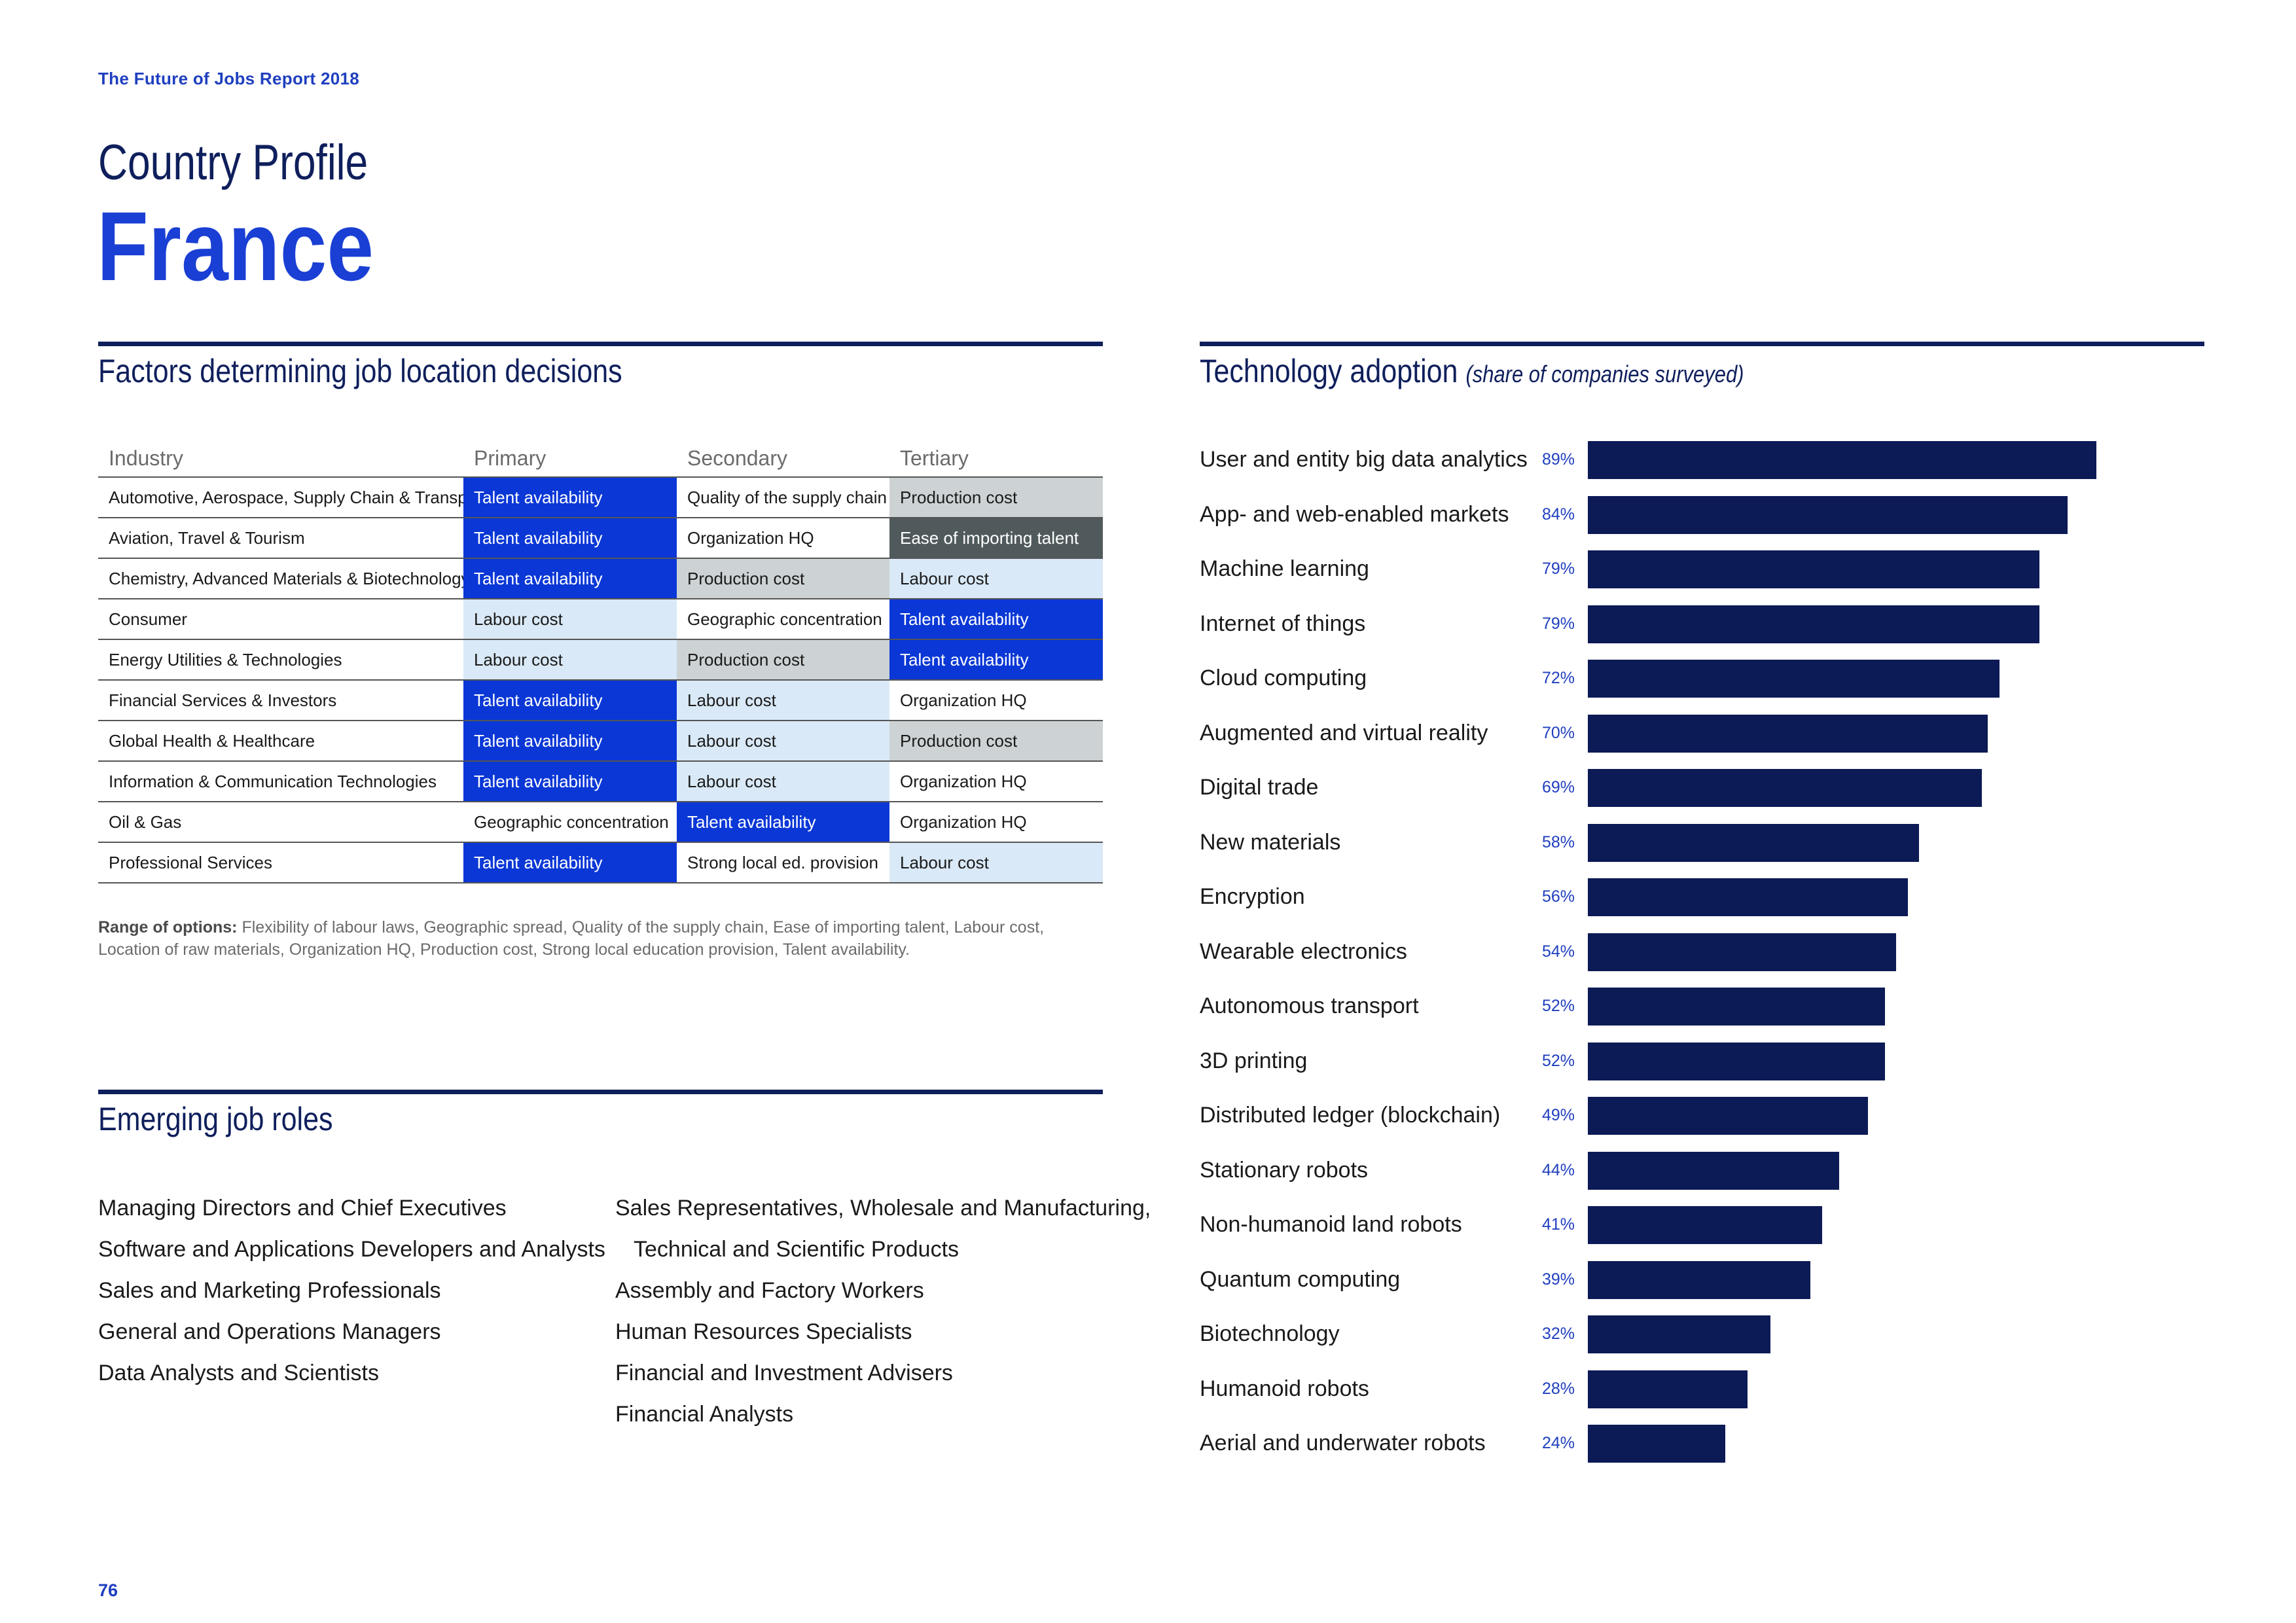  Describe the element at coordinates (280, 459) in the screenshot. I see `col-header-industry: Industry` at that location.